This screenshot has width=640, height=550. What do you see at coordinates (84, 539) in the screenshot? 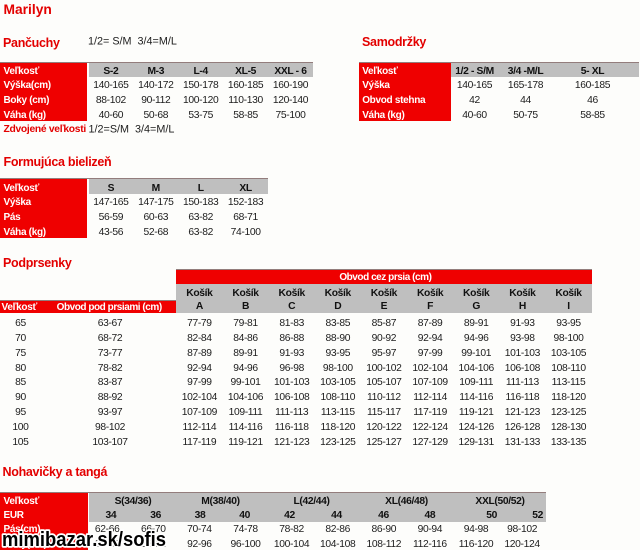
I see `svg-text: mimibazar.sk/sofis` at bounding box center [84, 539].